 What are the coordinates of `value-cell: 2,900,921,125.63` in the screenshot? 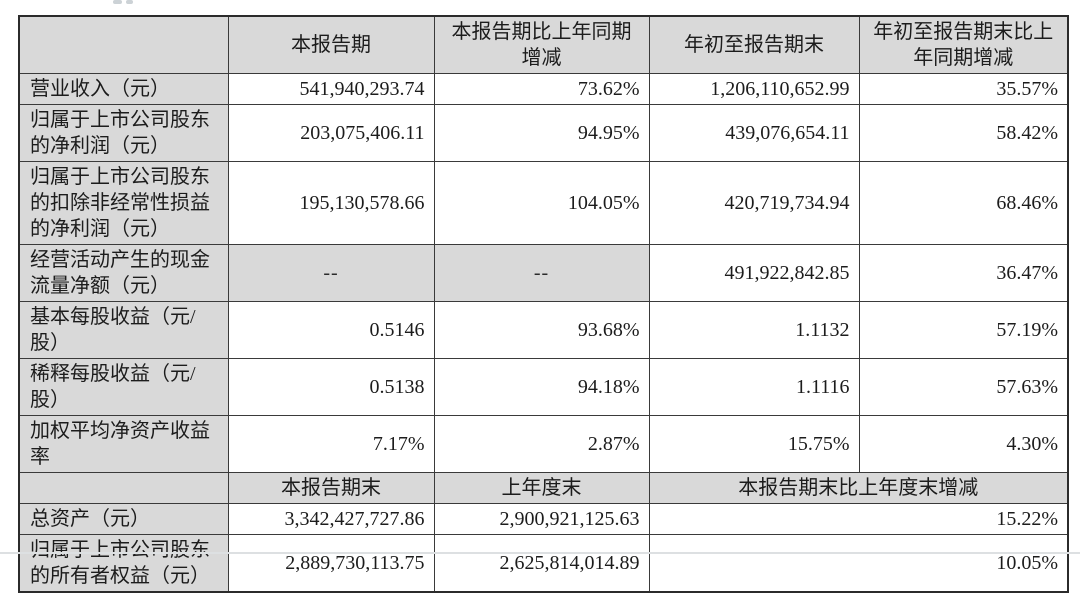 It's located at (541, 519).